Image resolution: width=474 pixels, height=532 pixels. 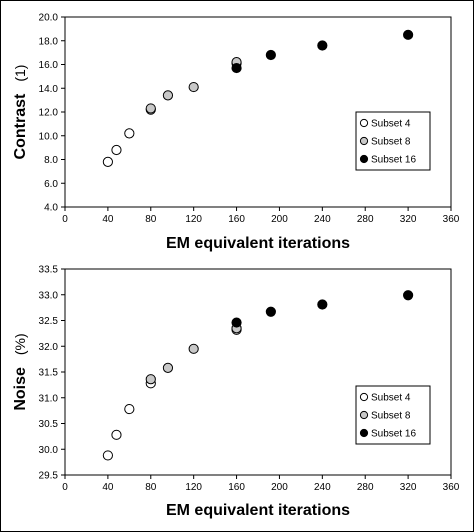 What do you see at coordinates (49, 398) in the screenshot?
I see `chart2-y-tick-label: 31.0` at bounding box center [49, 398].